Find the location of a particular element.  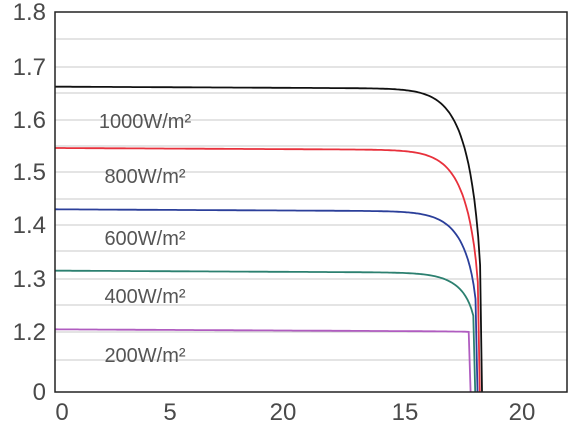

series-label: 200W/m² is located at coordinates (144, 356).